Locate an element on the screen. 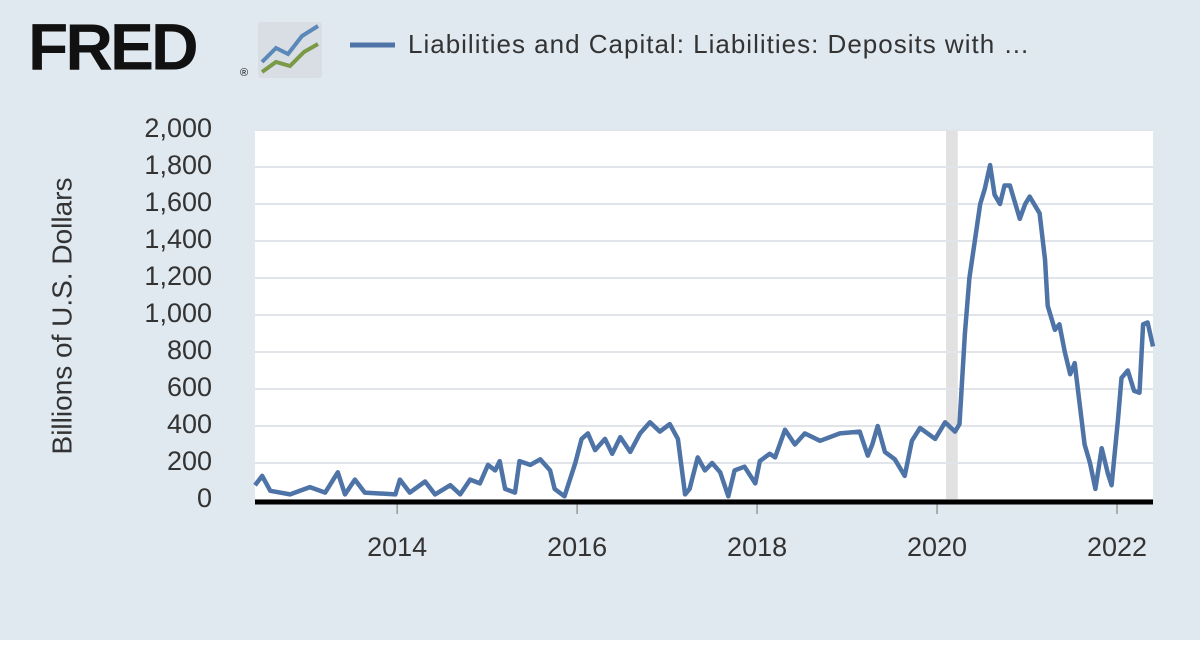  y-tick-label: 600 is located at coordinates (189, 387).